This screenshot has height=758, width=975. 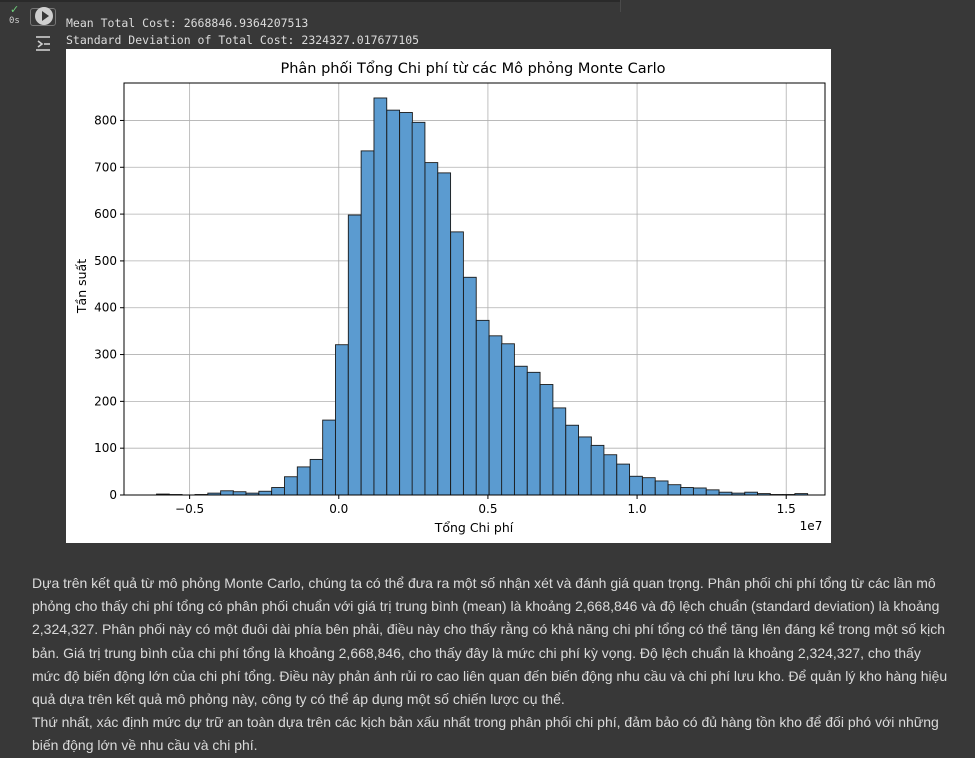 I want to click on y-tick-label: 100, so click(x=105, y=448).